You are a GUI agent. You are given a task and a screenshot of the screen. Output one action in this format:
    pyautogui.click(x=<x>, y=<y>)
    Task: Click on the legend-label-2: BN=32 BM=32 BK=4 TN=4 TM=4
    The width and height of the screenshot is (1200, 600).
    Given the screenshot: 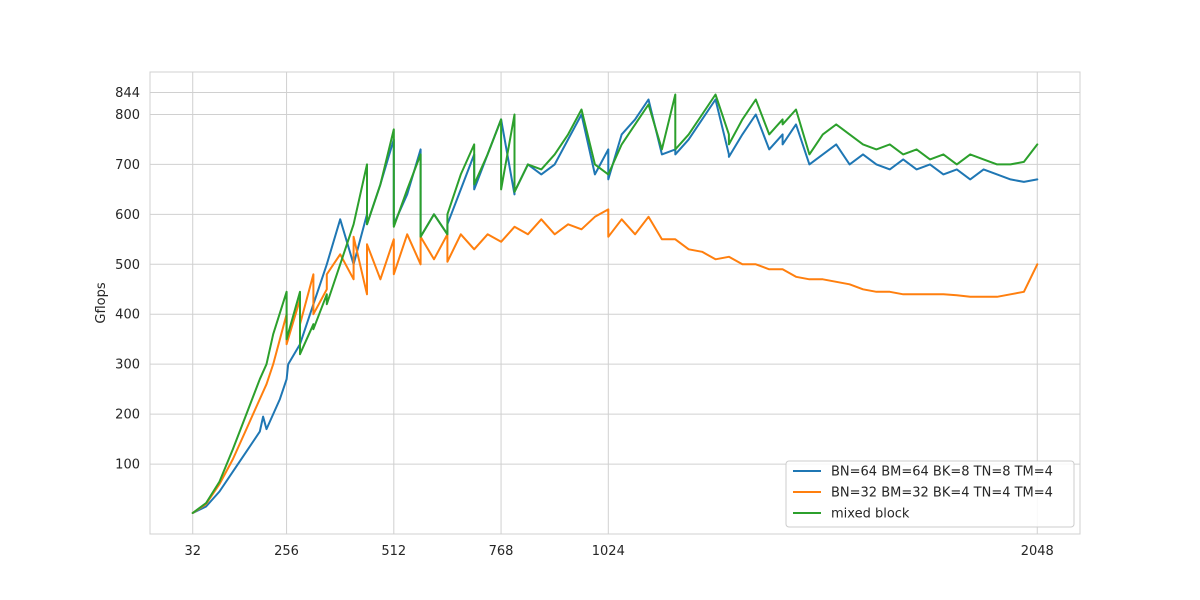 What is the action you would take?
    pyautogui.click(x=942, y=493)
    